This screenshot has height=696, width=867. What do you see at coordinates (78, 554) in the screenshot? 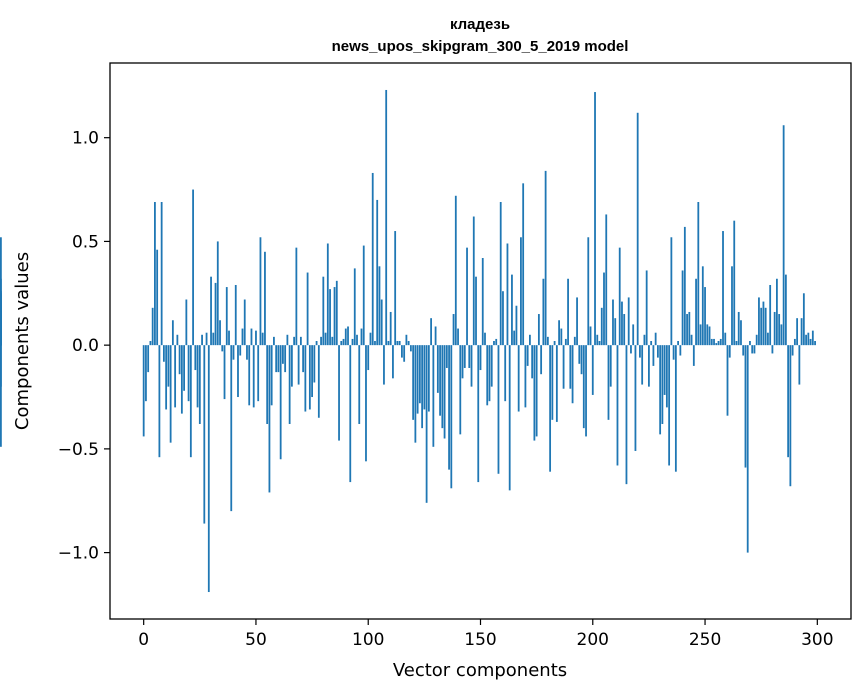
I see `y-tick-label: −1.0` at bounding box center [78, 554].